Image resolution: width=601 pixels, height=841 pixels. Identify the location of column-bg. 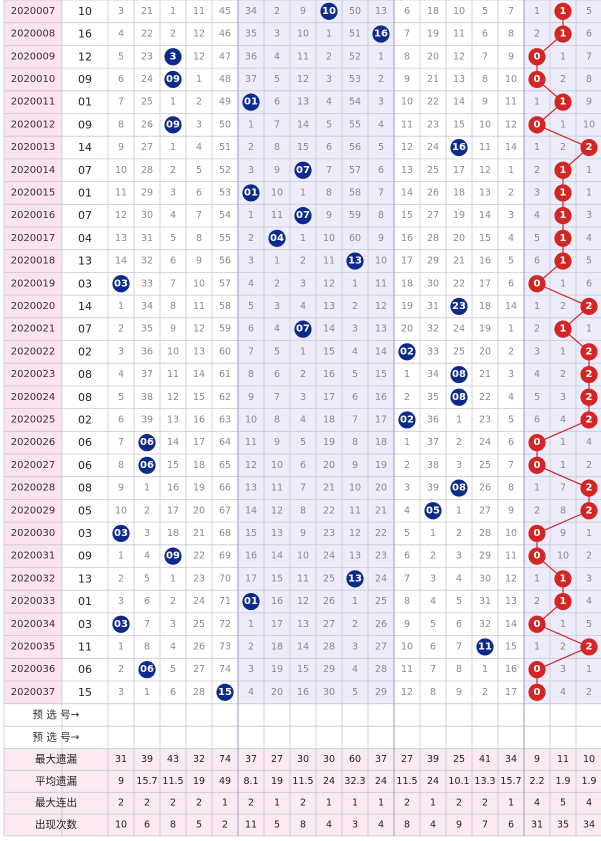
(277, 352).